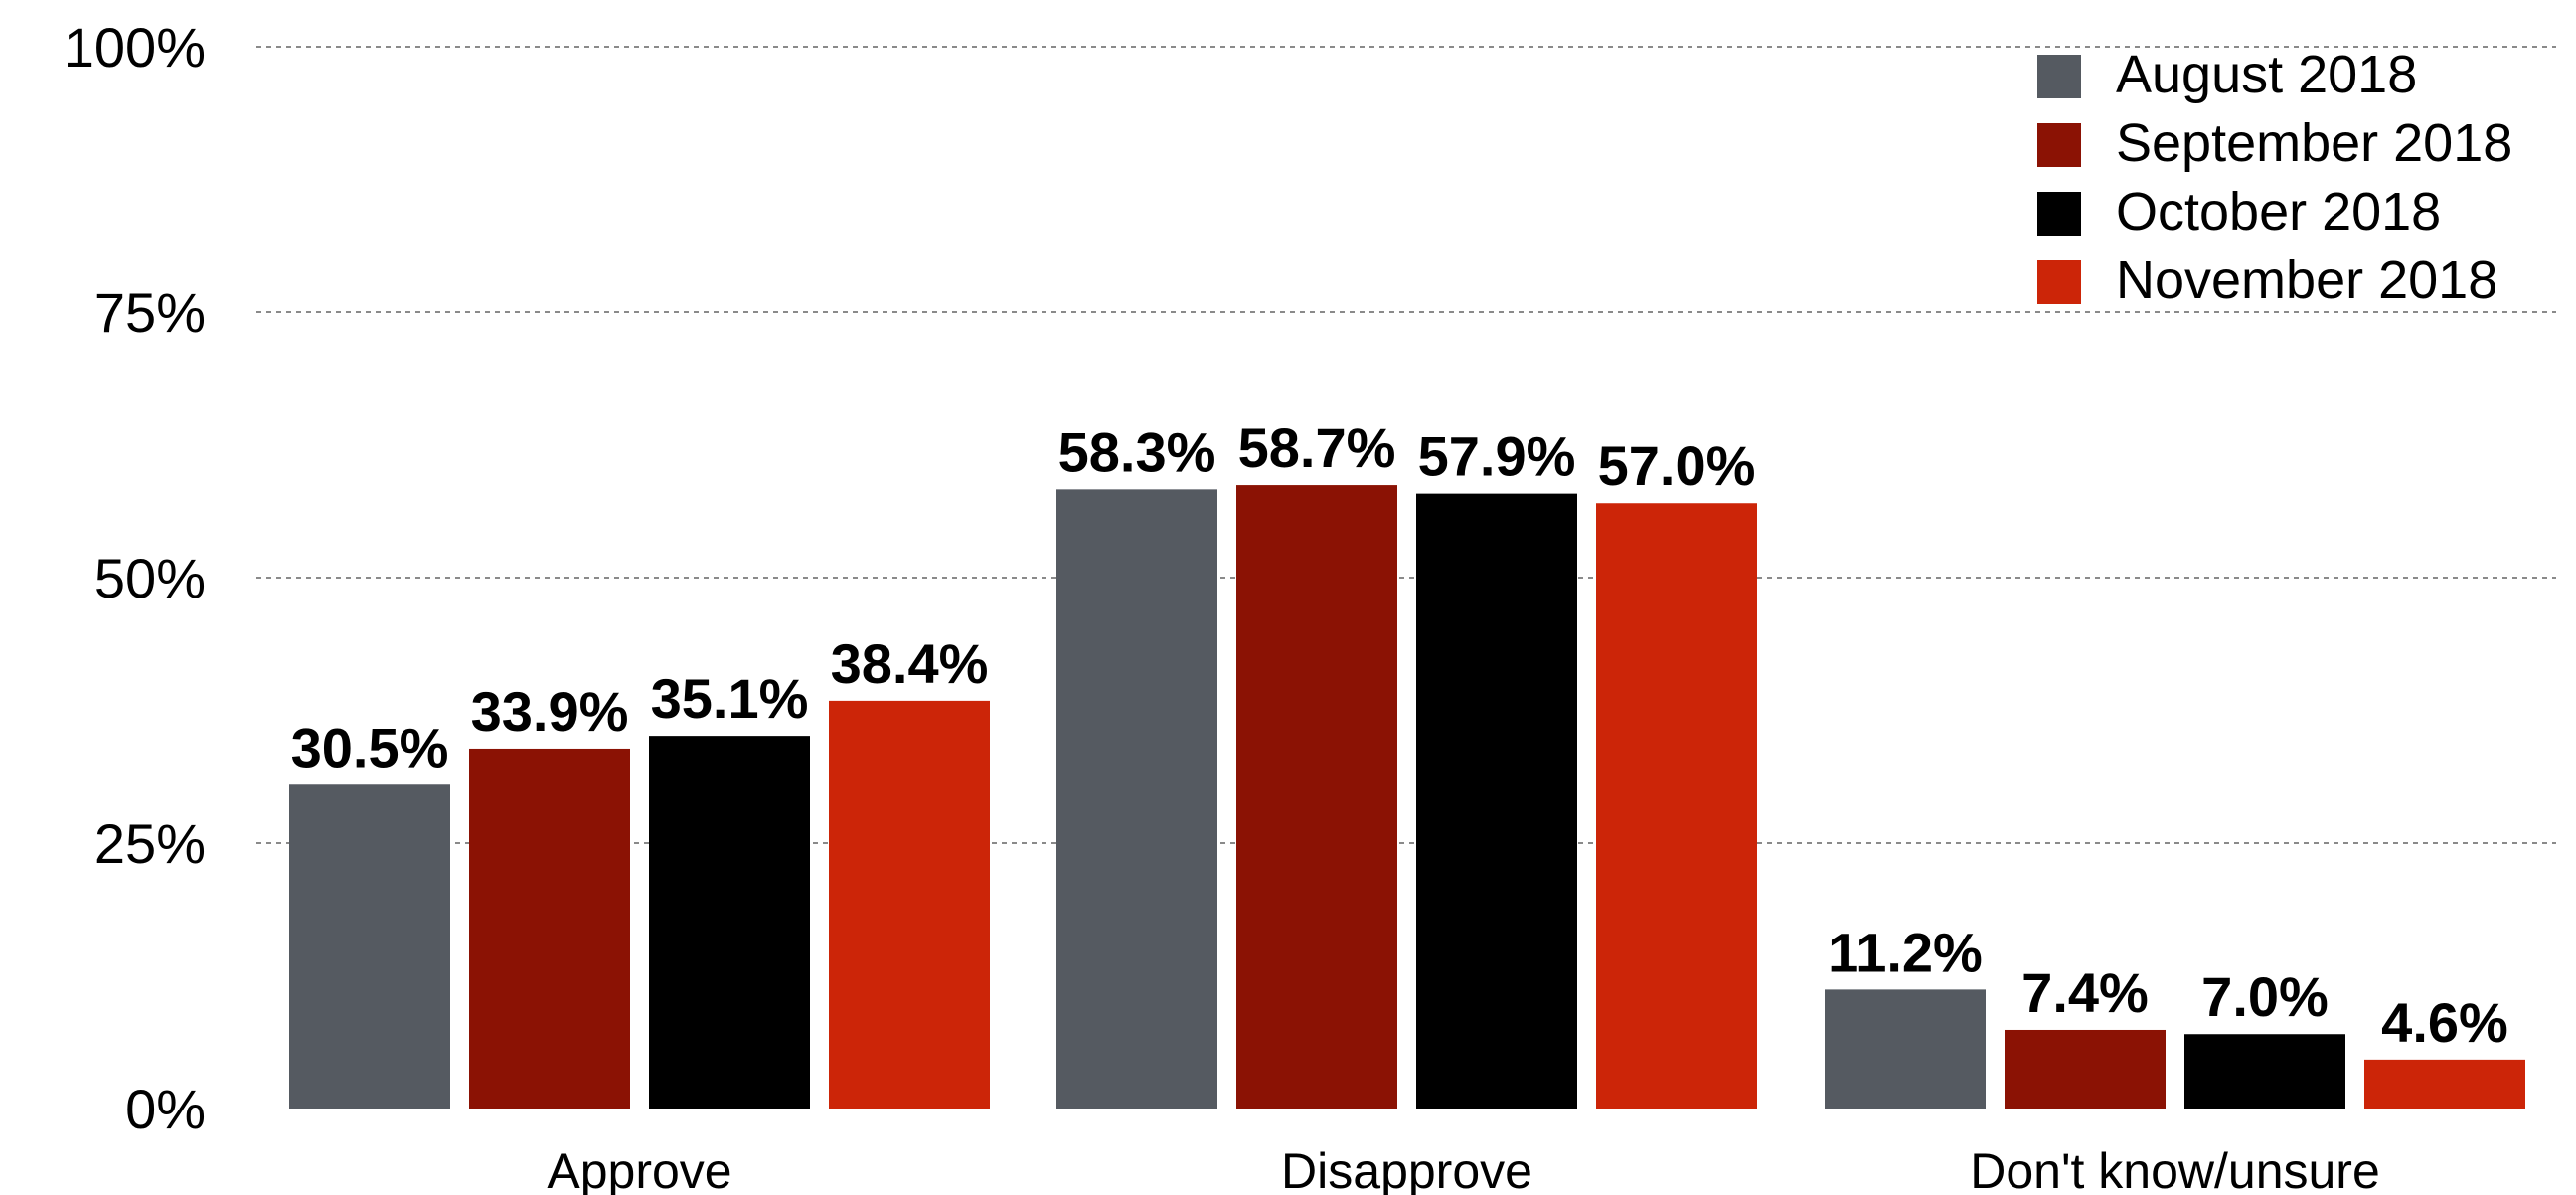 This screenshot has width=2576, height=1195. Describe the element at coordinates (1137, 452) in the screenshot. I see `data-label: 58.3%` at that location.